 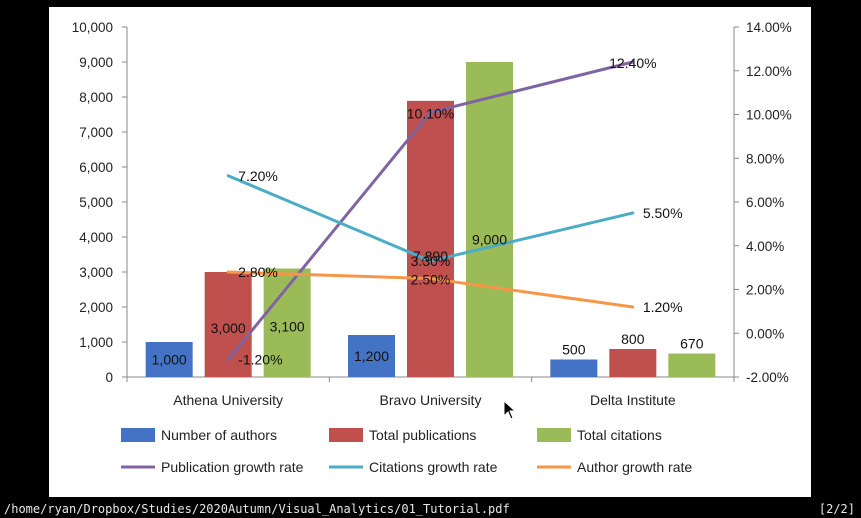 I want to click on data-label-citations-growth-rate: 5.50%, so click(x=663, y=213).